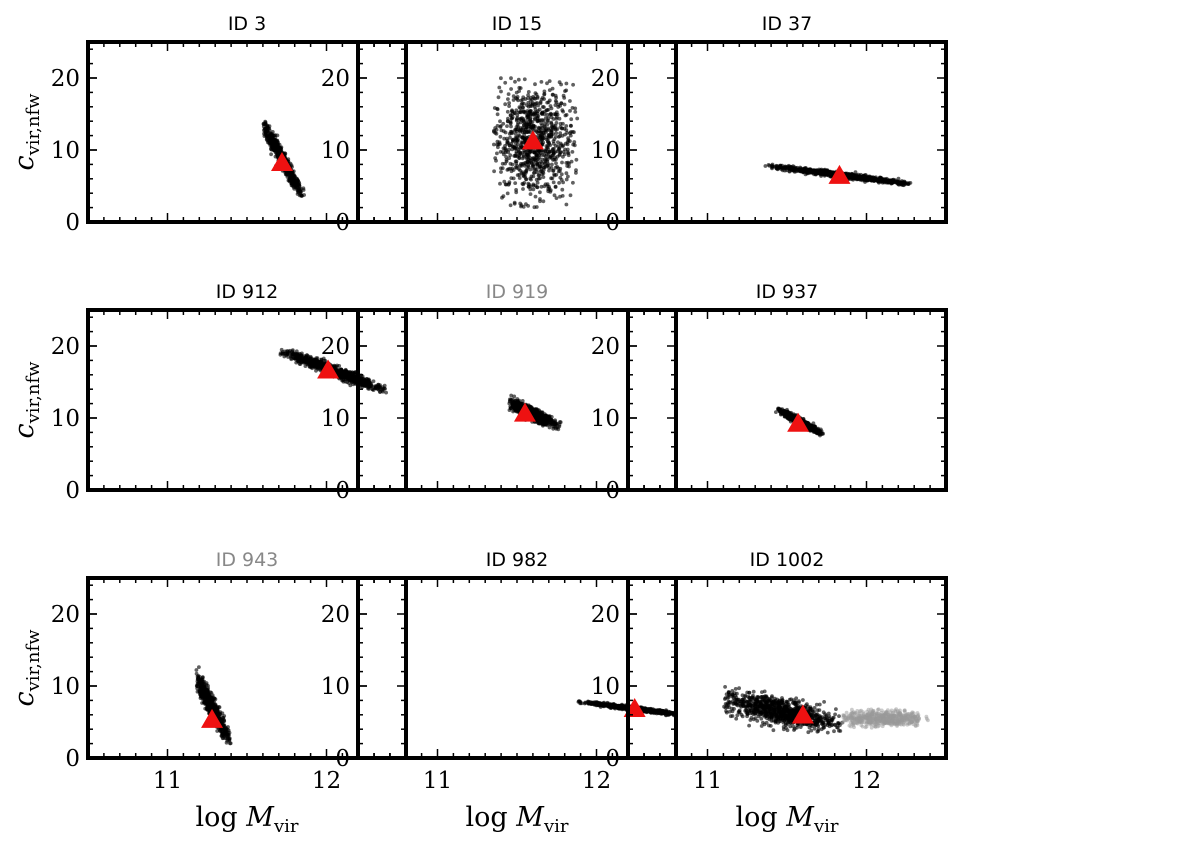 The width and height of the screenshot is (1200, 850). I want to click on y-axis-label-p1: cvir,nfw, so click(26, 132).